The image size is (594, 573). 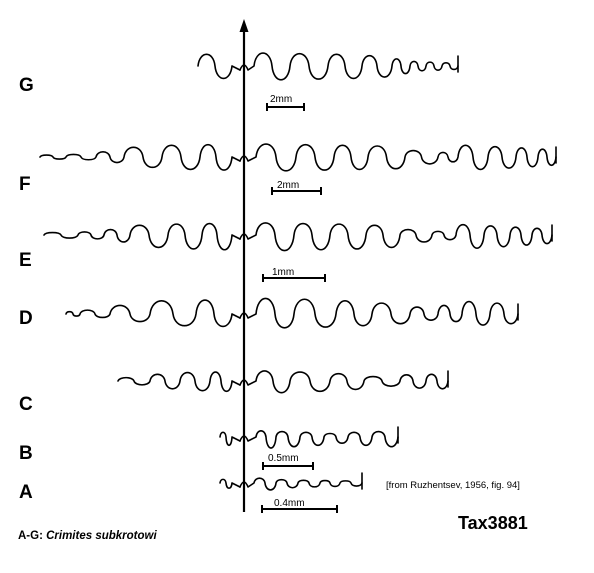 I want to click on suture-c-right, so click(x=344, y=382).